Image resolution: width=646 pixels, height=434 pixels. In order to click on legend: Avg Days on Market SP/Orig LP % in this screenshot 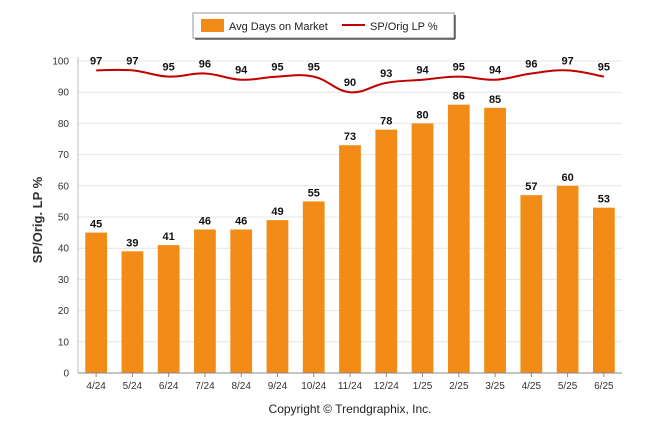, I will do `click(324, 26)`.